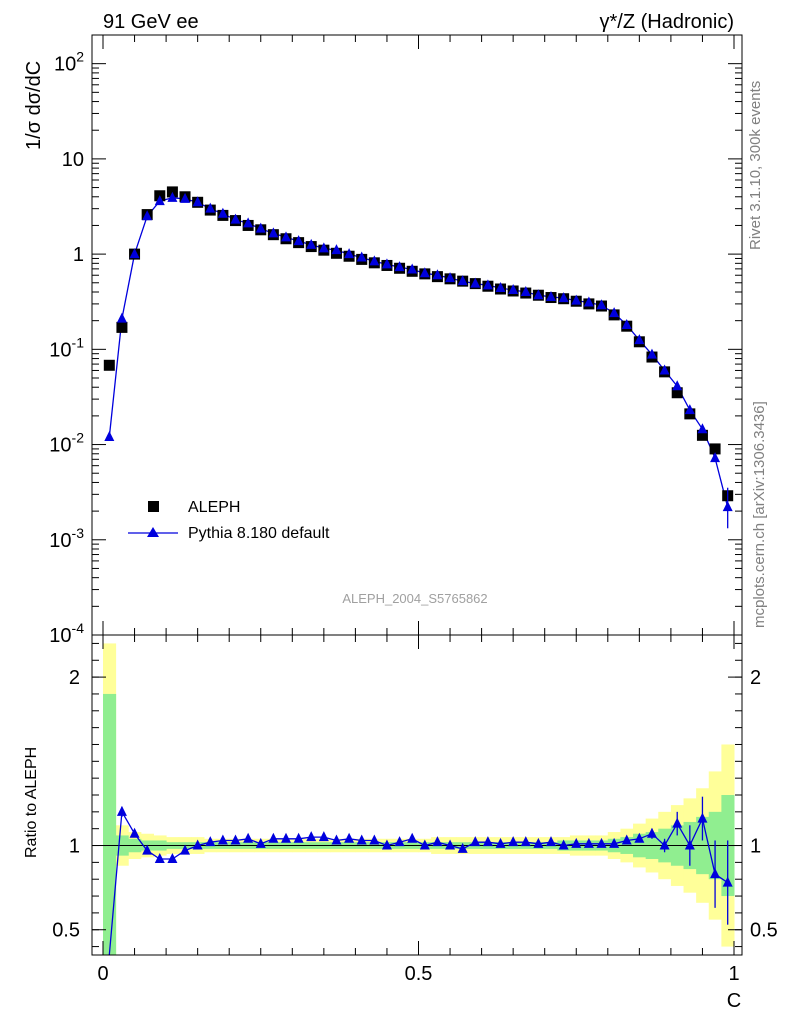  What do you see at coordinates (420, 876) in the screenshot?
I see `ratio-marks` at bounding box center [420, 876].